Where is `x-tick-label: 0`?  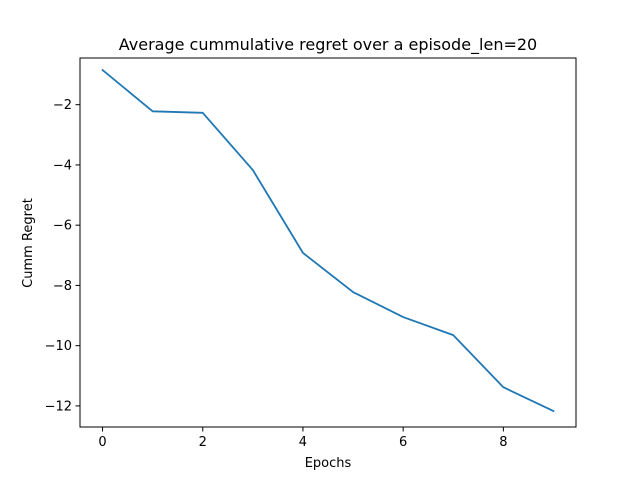
x-tick-label: 0 is located at coordinates (102, 442).